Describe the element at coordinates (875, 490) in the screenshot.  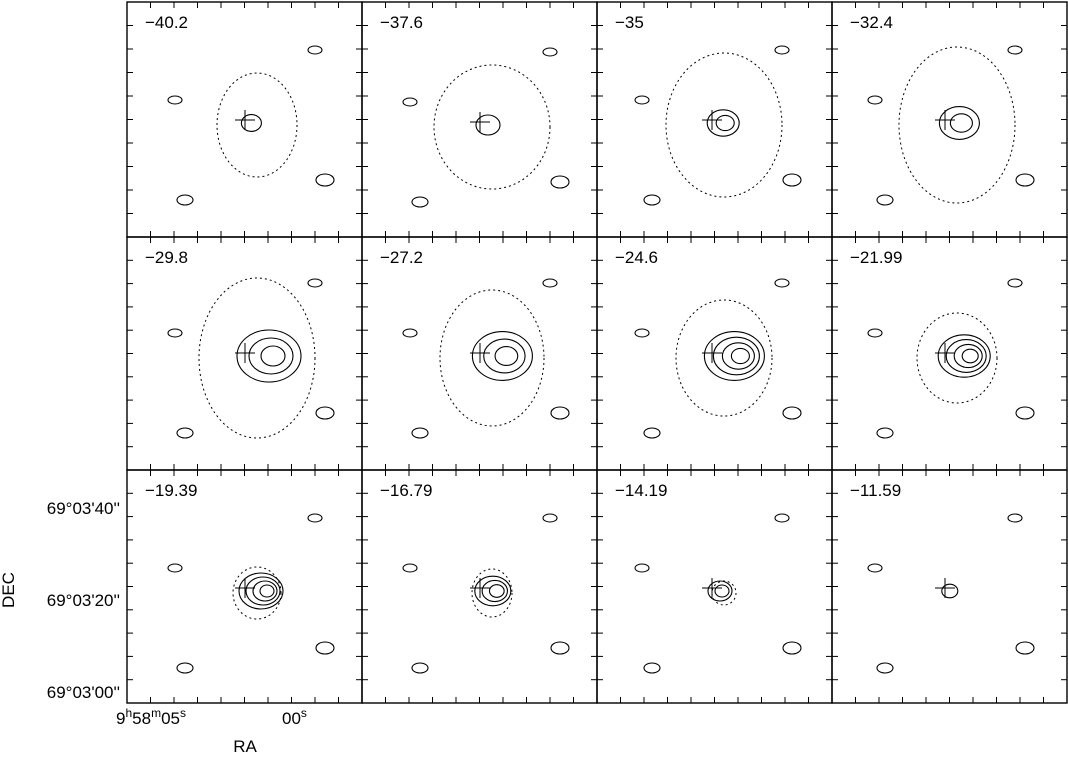
I see `velocity-label: −11.59` at that location.